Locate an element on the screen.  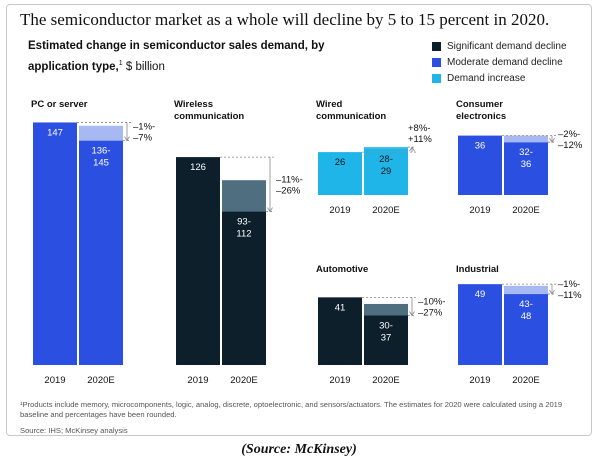
bar-label-2020: 37 is located at coordinates (386, 338).